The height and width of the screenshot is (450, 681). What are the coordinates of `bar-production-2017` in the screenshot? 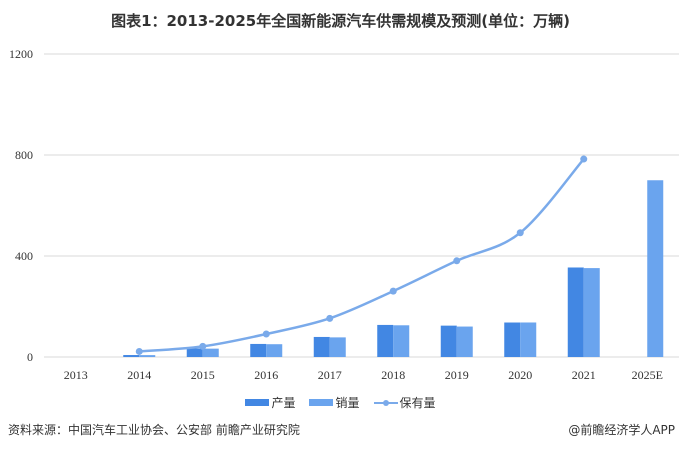 It's located at (321, 346).